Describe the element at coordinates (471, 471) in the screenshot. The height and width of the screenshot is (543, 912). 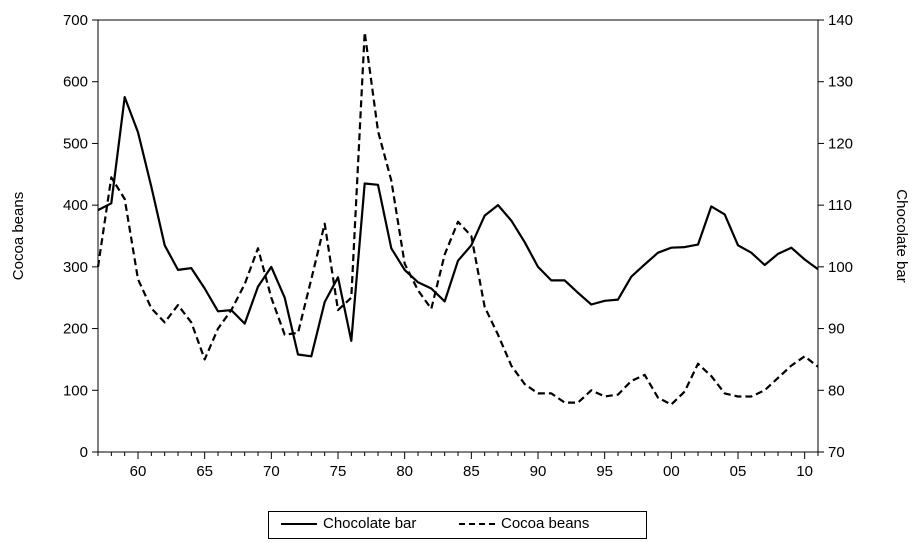
I see `x-tick-label: 85` at that location.